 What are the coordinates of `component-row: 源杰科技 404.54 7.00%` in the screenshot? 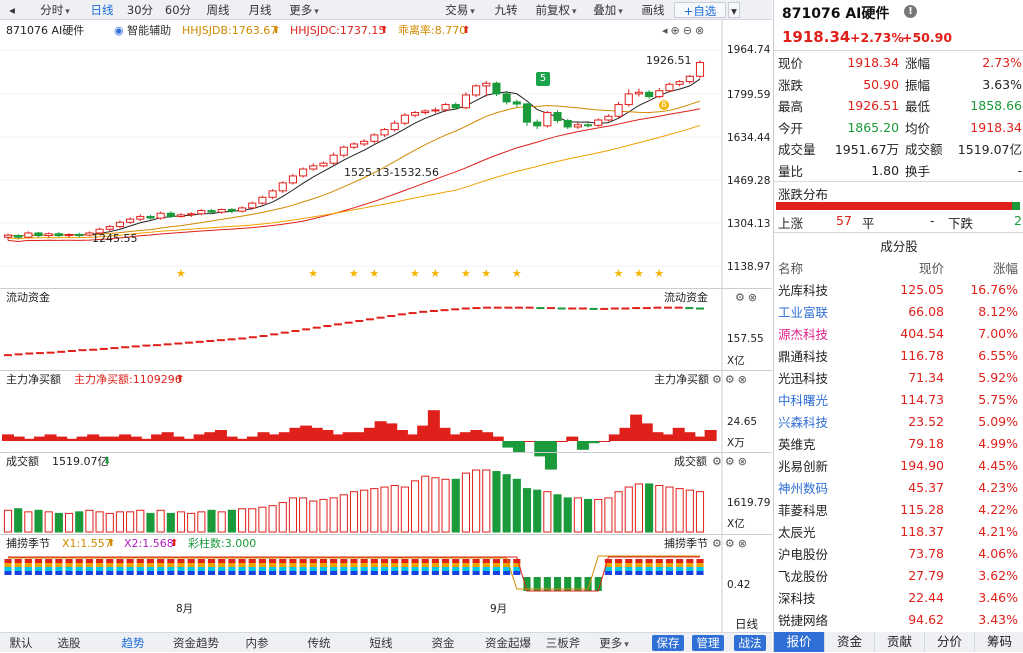 It's located at (898, 333).